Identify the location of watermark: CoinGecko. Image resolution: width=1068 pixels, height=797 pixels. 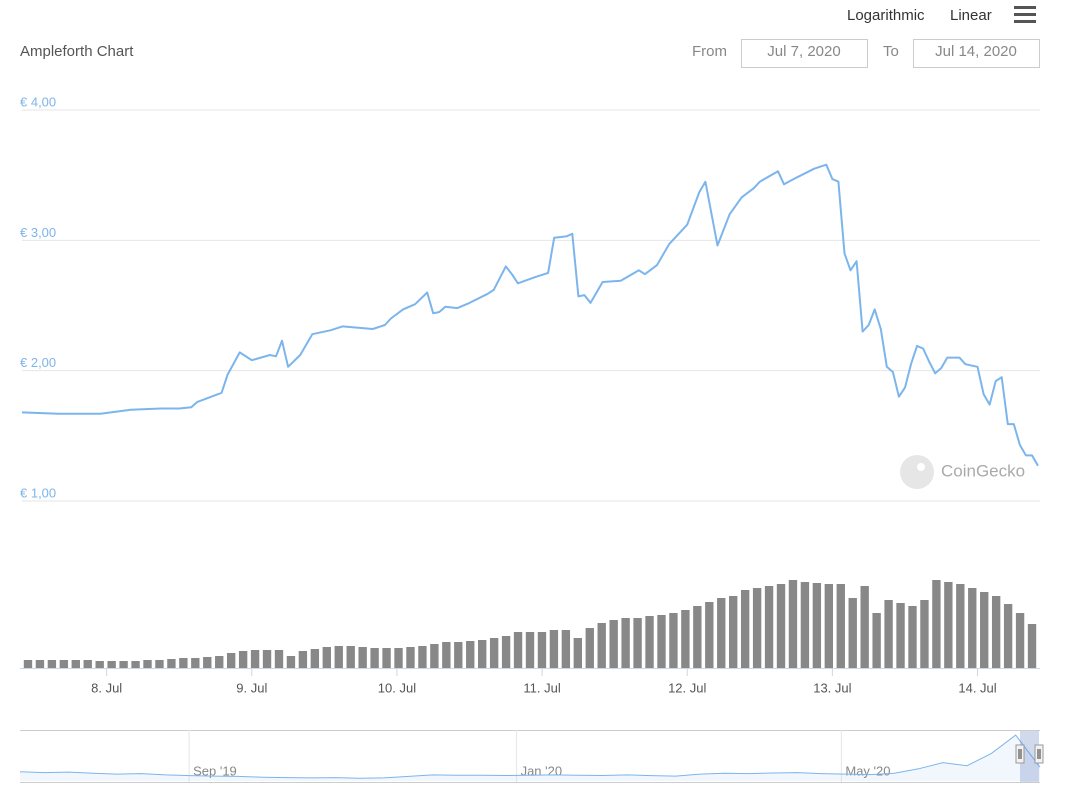
(962, 472).